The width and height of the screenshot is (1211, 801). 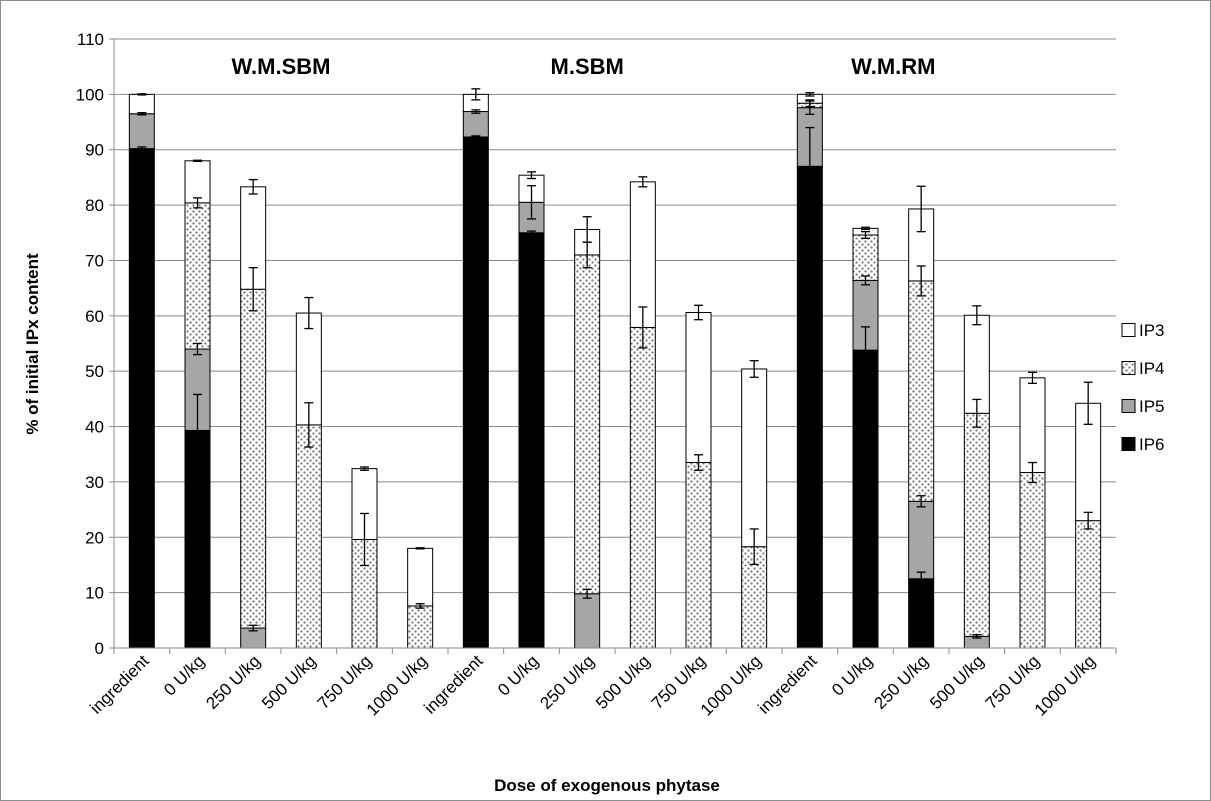 What do you see at coordinates (893, 66) in the screenshot?
I see `group-label: W.M.RM` at bounding box center [893, 66].